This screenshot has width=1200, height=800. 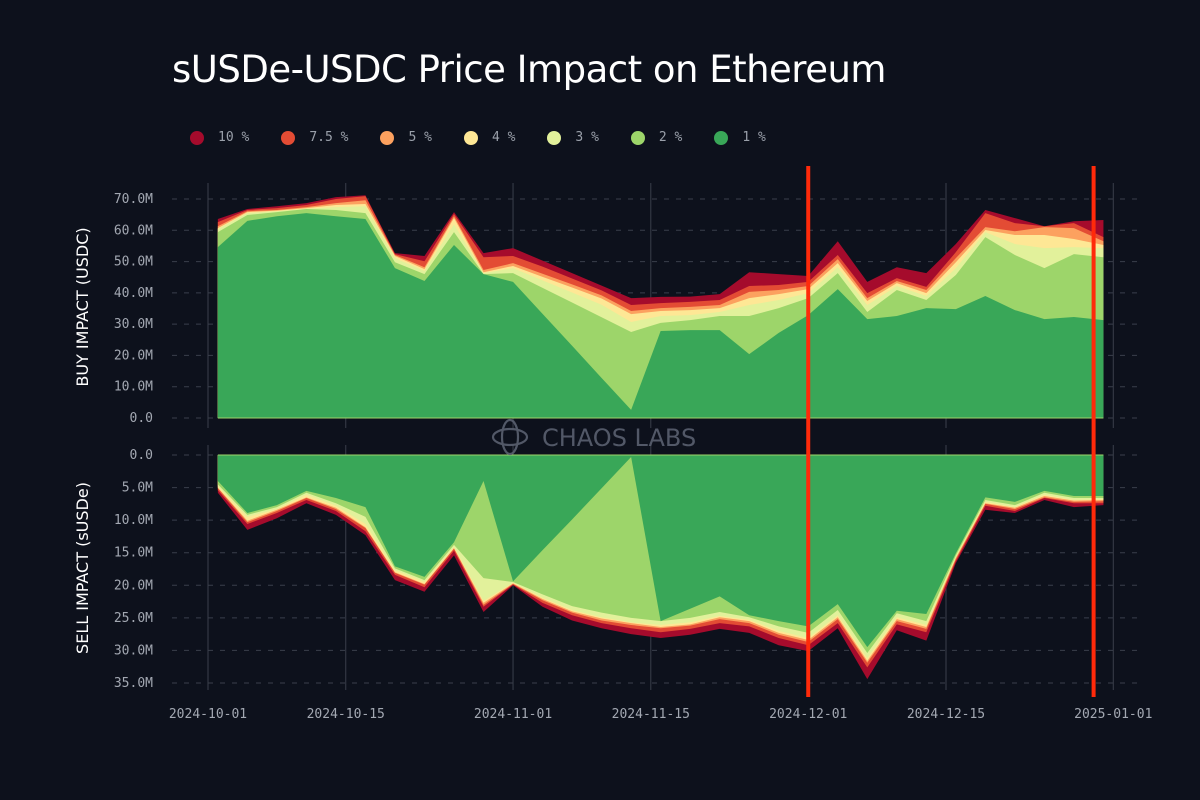 What do you see at coordinates (1113, 714) in the screenshot?
I see `x-tick-label: 2025-01-01` at bounding box center [1113, 714].